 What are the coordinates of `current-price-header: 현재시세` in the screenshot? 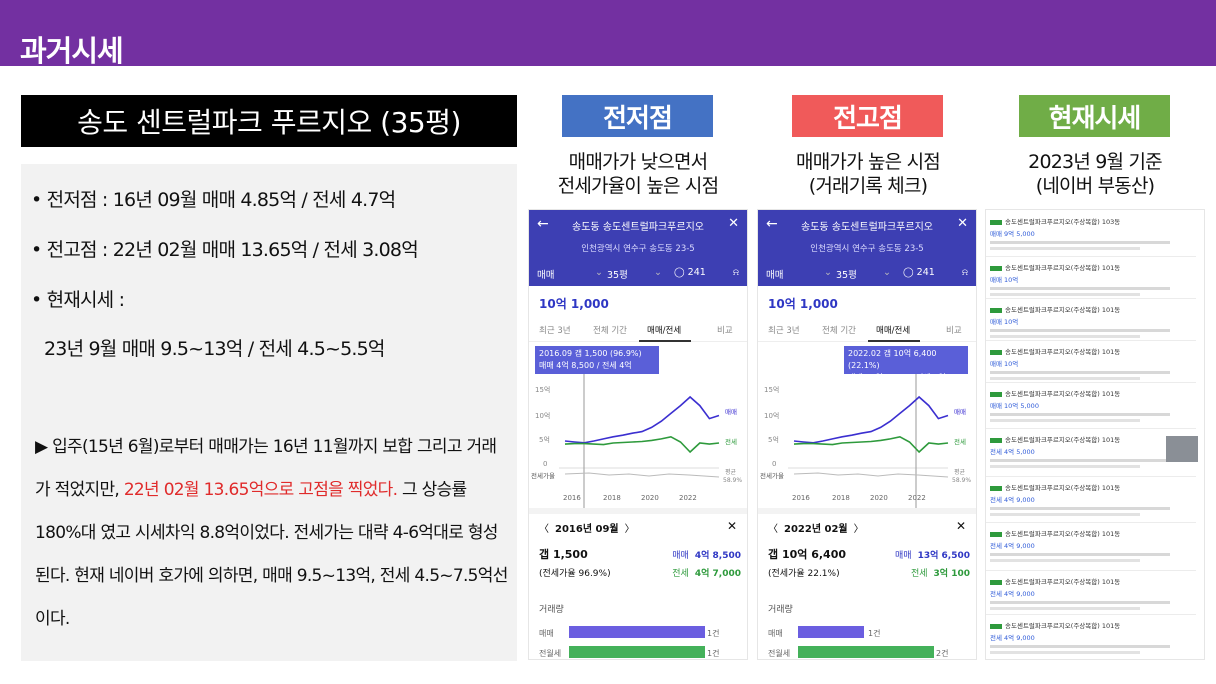 It's located at (1094, 116).